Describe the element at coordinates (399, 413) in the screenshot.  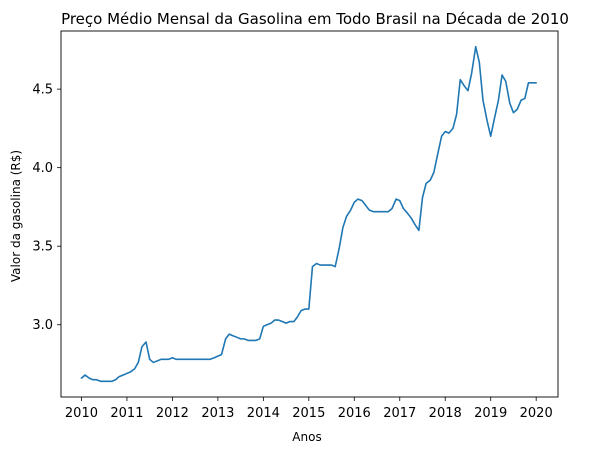
I see `x-tick-label: 2017` at that location.